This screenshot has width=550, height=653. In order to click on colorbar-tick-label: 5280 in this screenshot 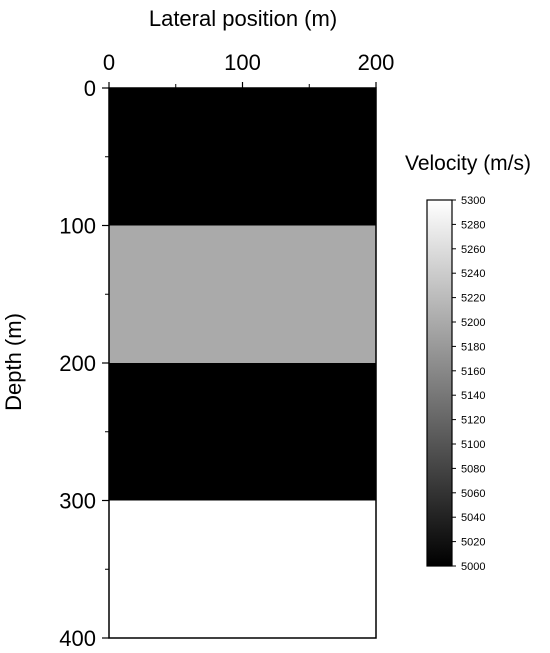, I will do `click(473, 225)`.